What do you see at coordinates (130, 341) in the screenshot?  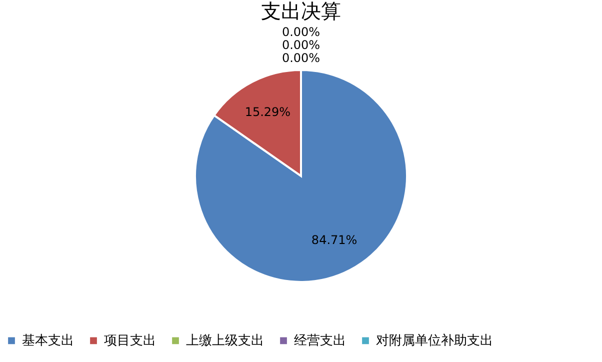 I see `legend-label: 项目支出` at bounding box center [130, 341].